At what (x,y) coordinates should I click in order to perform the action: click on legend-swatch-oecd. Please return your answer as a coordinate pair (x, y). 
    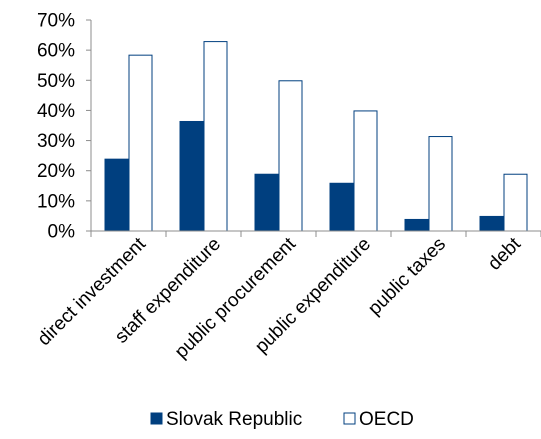
    Looking at the image, I should click on (349, 418).